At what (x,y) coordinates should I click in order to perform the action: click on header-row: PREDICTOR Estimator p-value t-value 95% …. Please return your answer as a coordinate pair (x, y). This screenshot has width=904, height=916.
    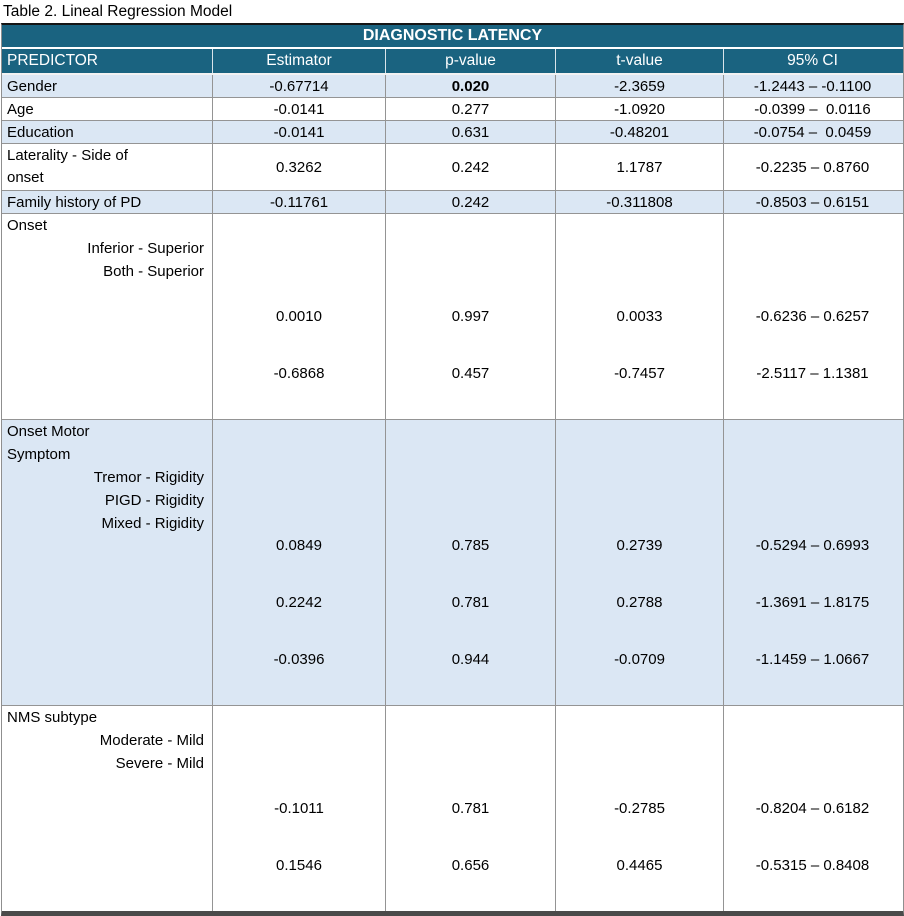
    Looking at the image, I should click on (452, 62).